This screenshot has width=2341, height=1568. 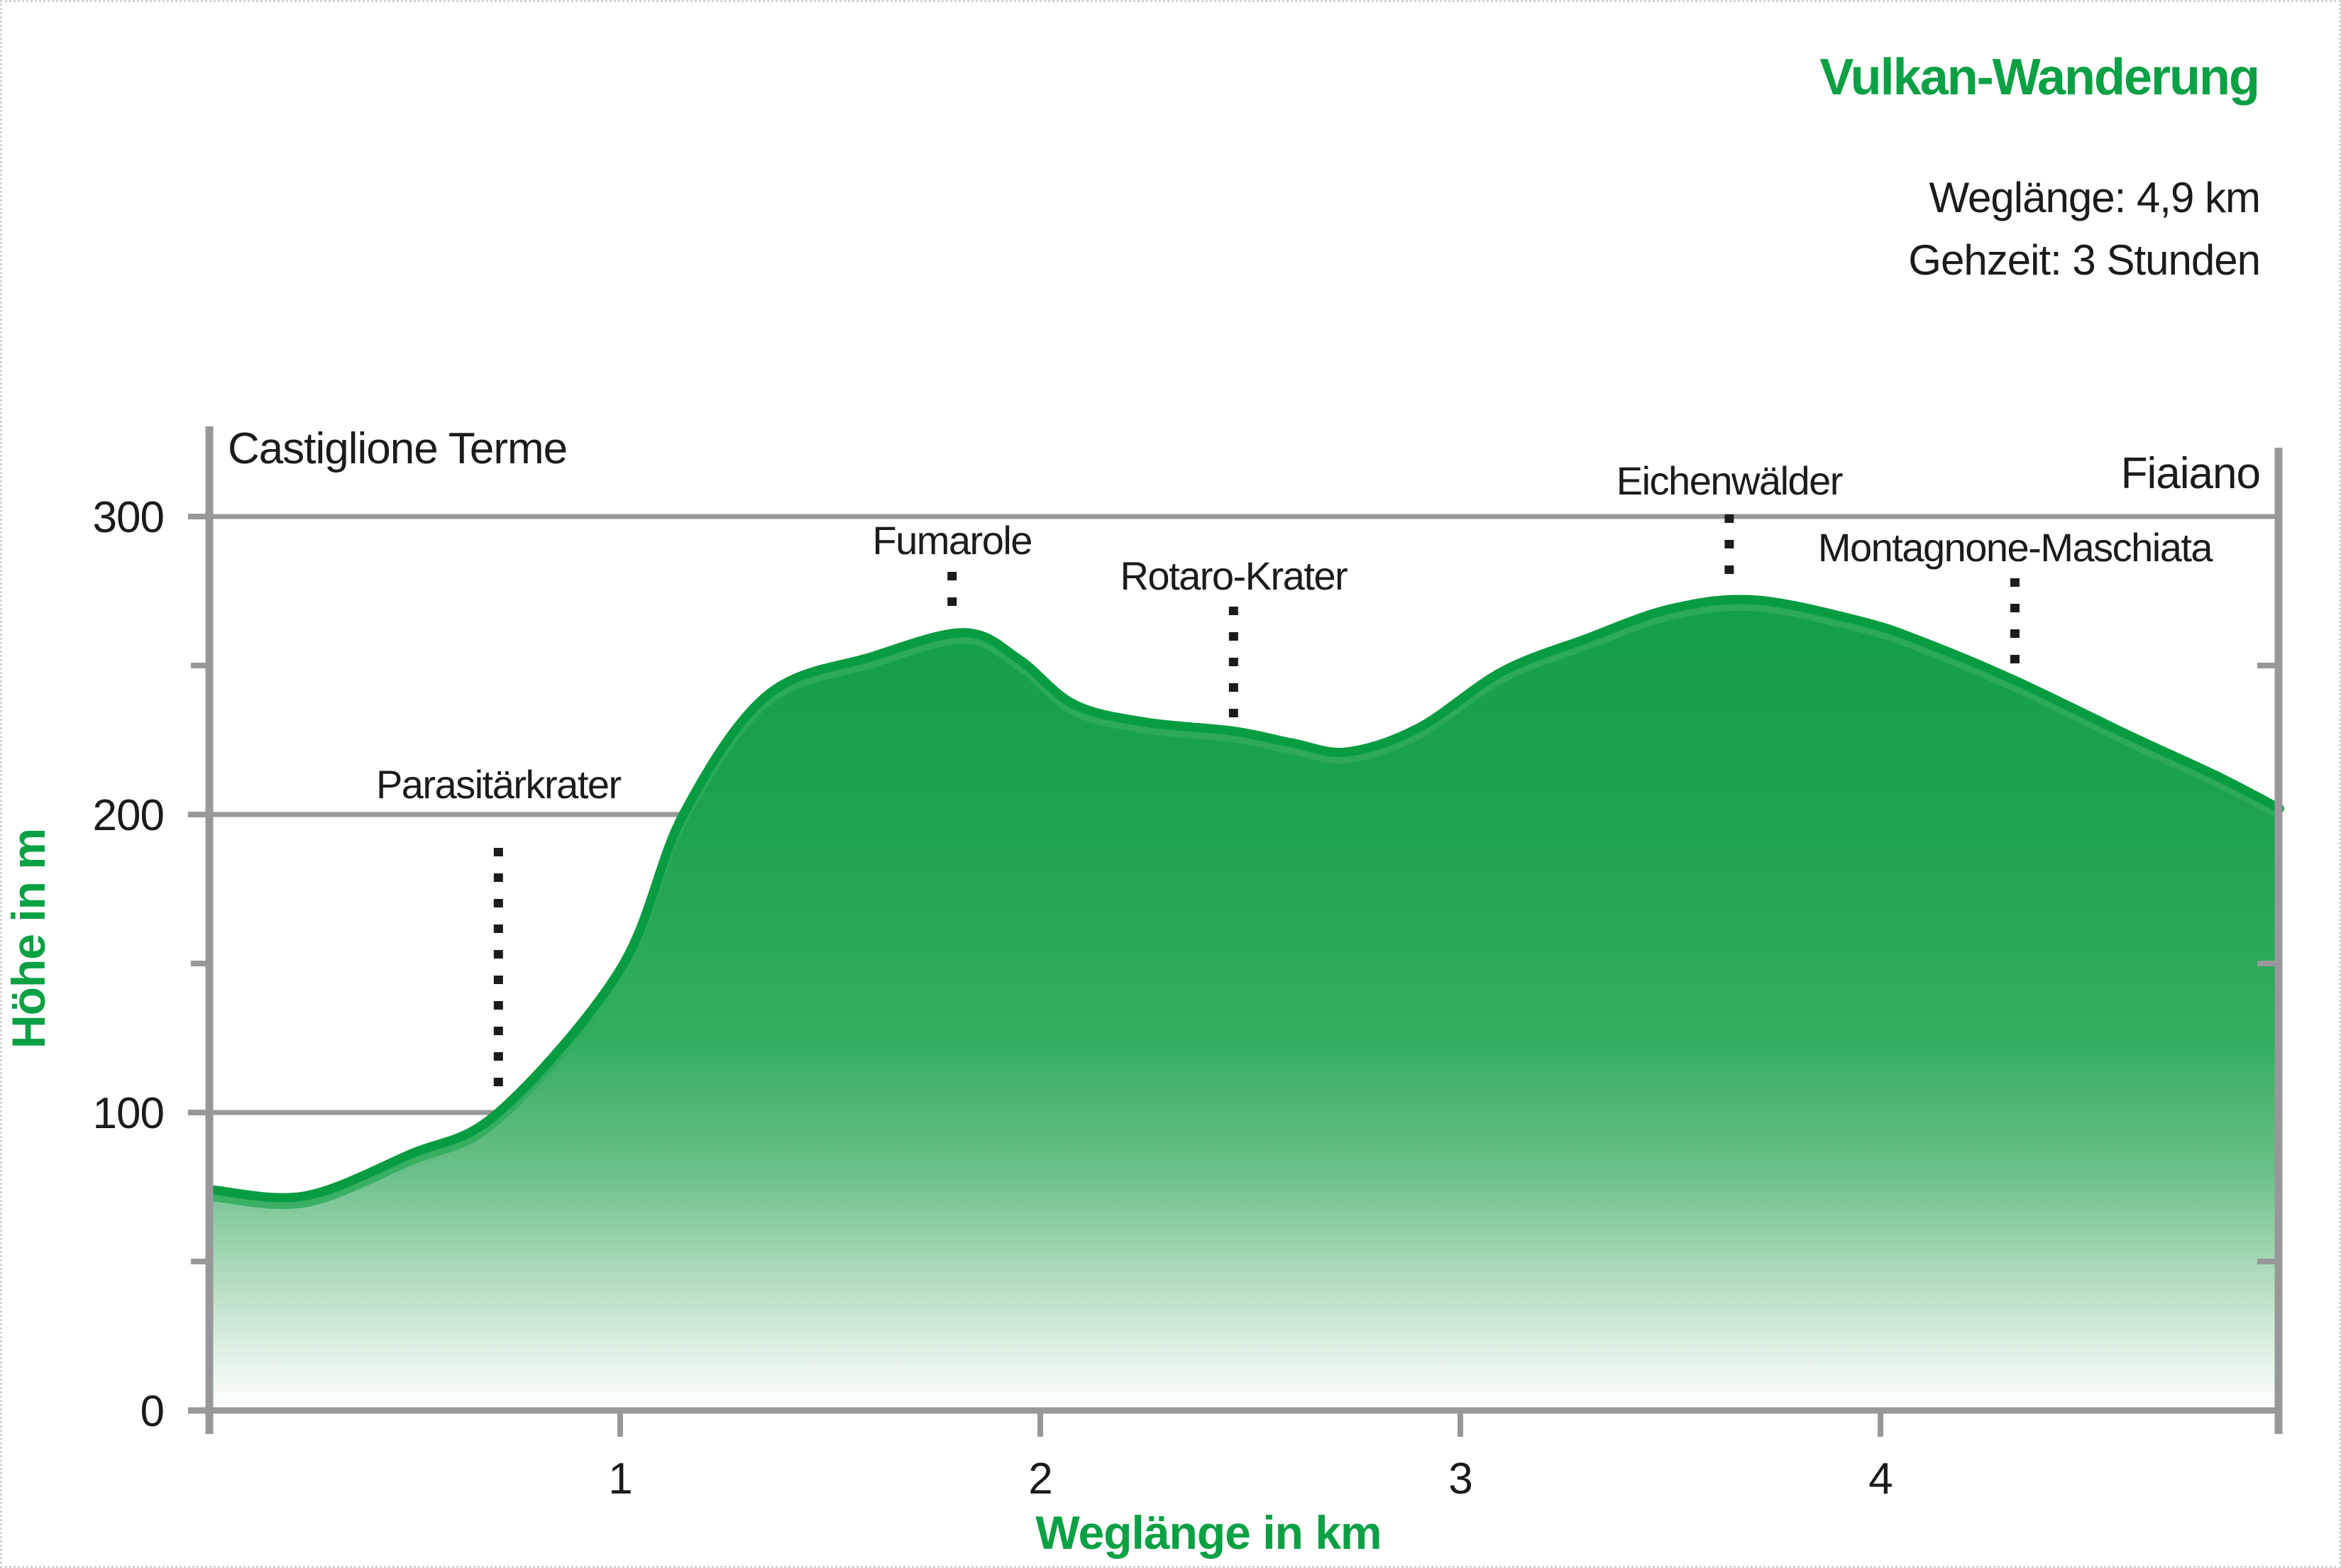 What do you see at coordinates (2039, 77) in the screenshot?
I see `chart-title: Vulkan-Wanderung` at bounding box center [2039, 77].